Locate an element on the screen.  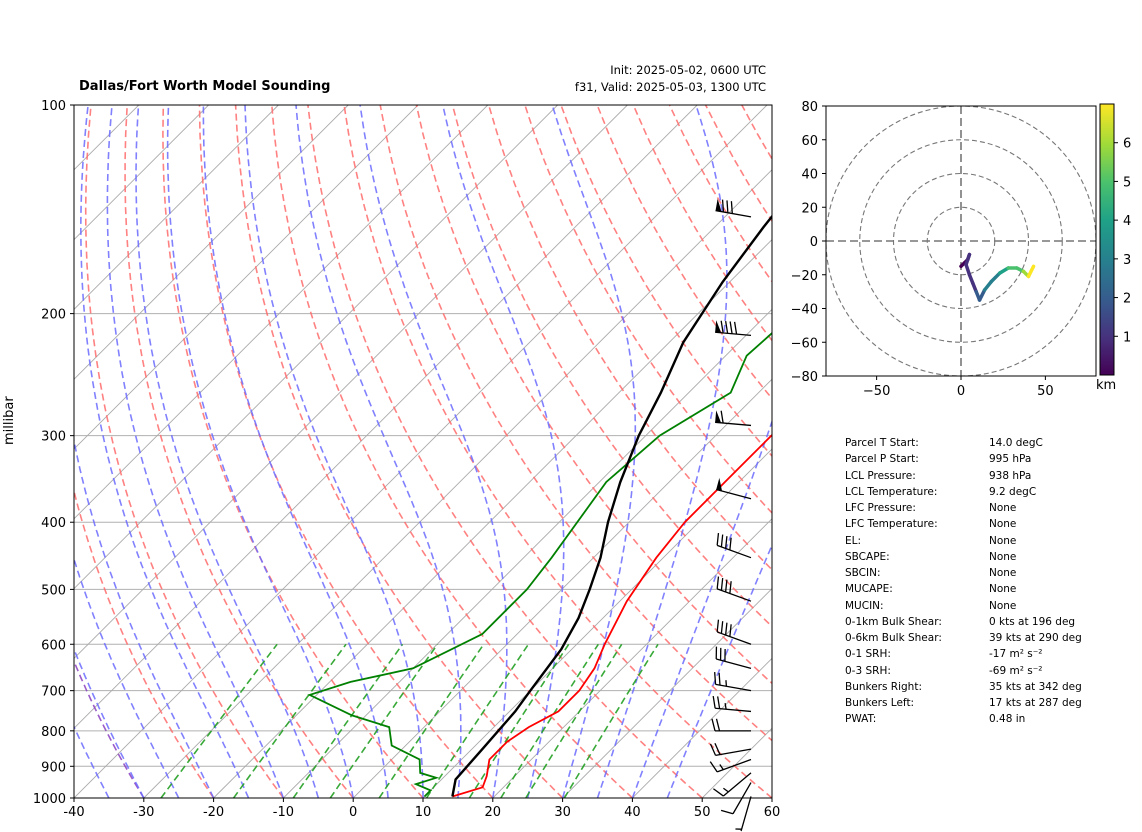
parameter-value: -17 m² s⁻² is located at coordinates (1016, 654).